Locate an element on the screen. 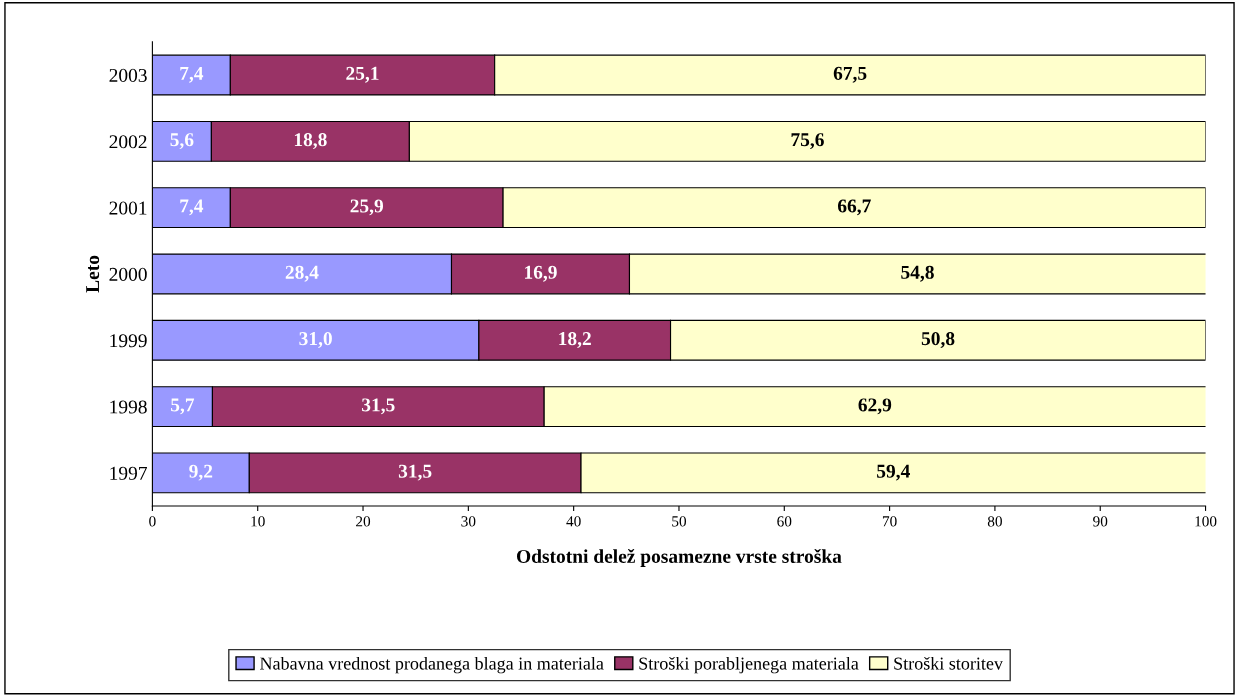  x-tick-label: 60 is located at coordinates (784, 521).